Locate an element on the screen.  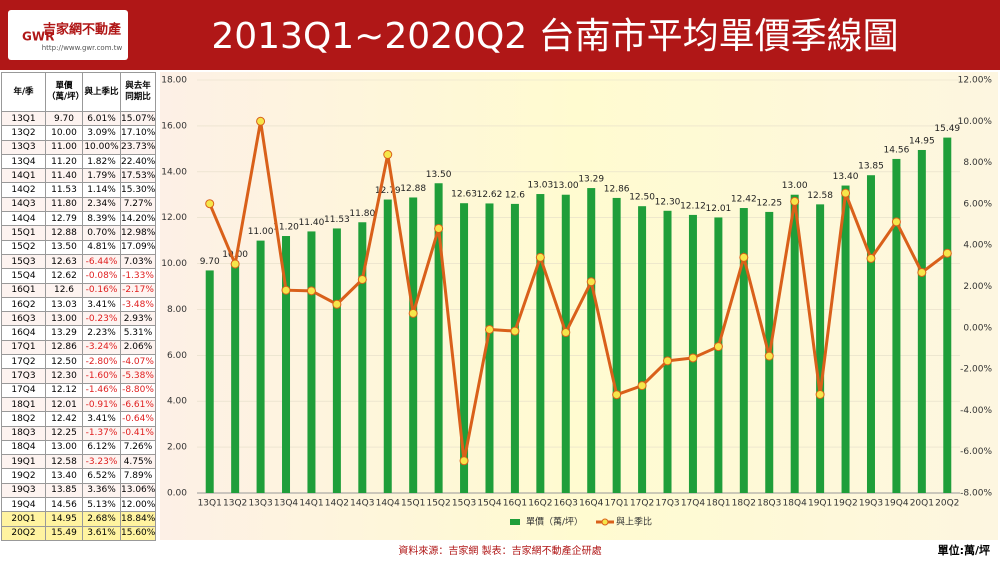
table-row: 20Q2 15.49 3.61% 15.60% is located at coordinates (78, 533).